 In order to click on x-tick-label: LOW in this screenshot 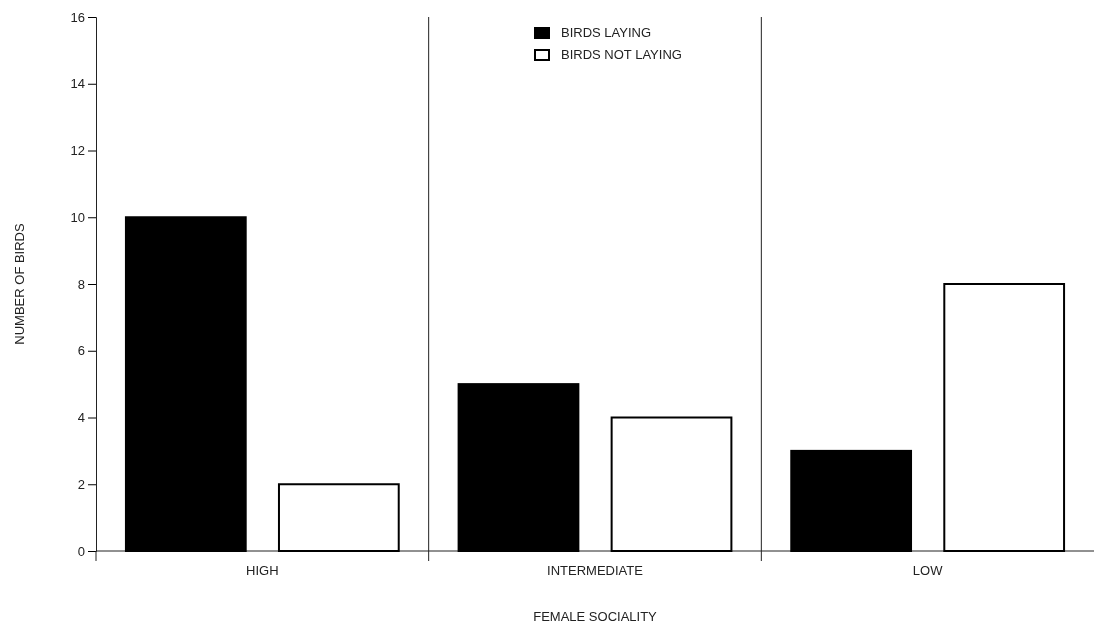, I will do `click(928, 570)`.